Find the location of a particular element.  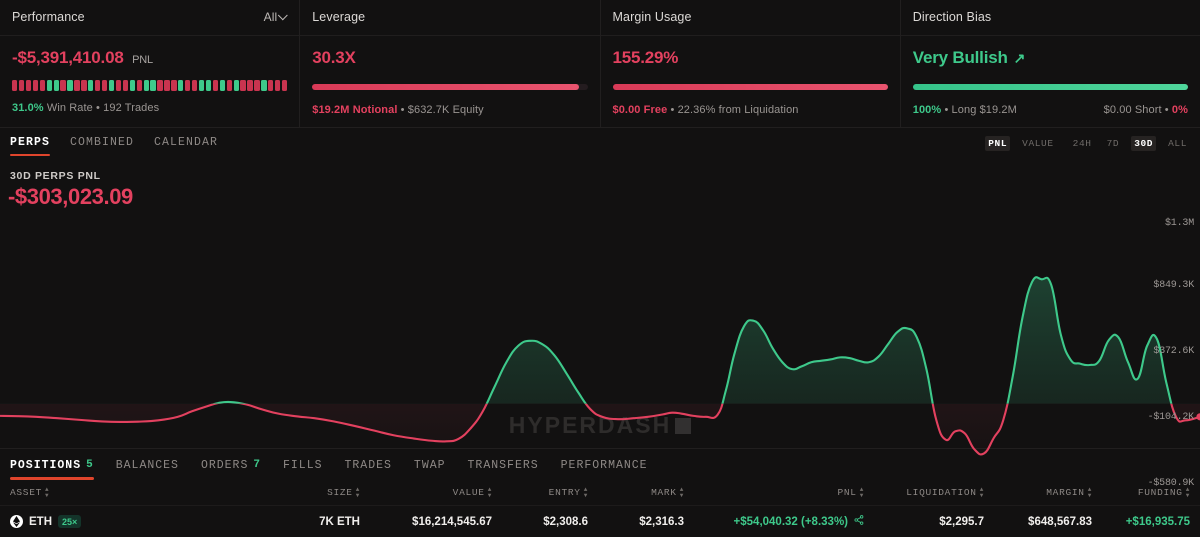

bottom-tab-balances: BALANCES is located at coordinates (147, 469).